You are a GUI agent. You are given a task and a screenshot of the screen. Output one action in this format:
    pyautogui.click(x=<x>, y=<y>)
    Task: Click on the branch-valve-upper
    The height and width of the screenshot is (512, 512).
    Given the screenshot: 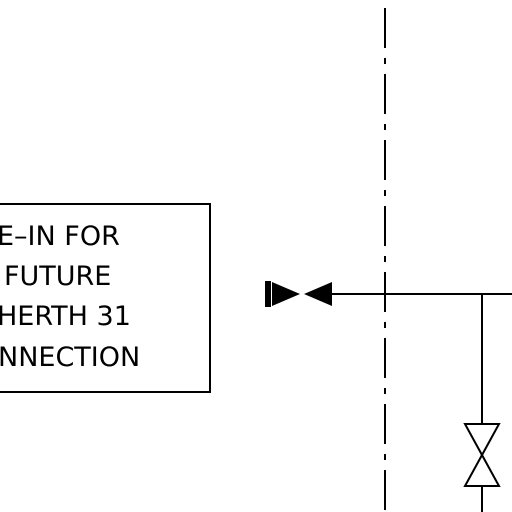 What is the action you would take?
    pyautogui.click(x=482, y=440)
    